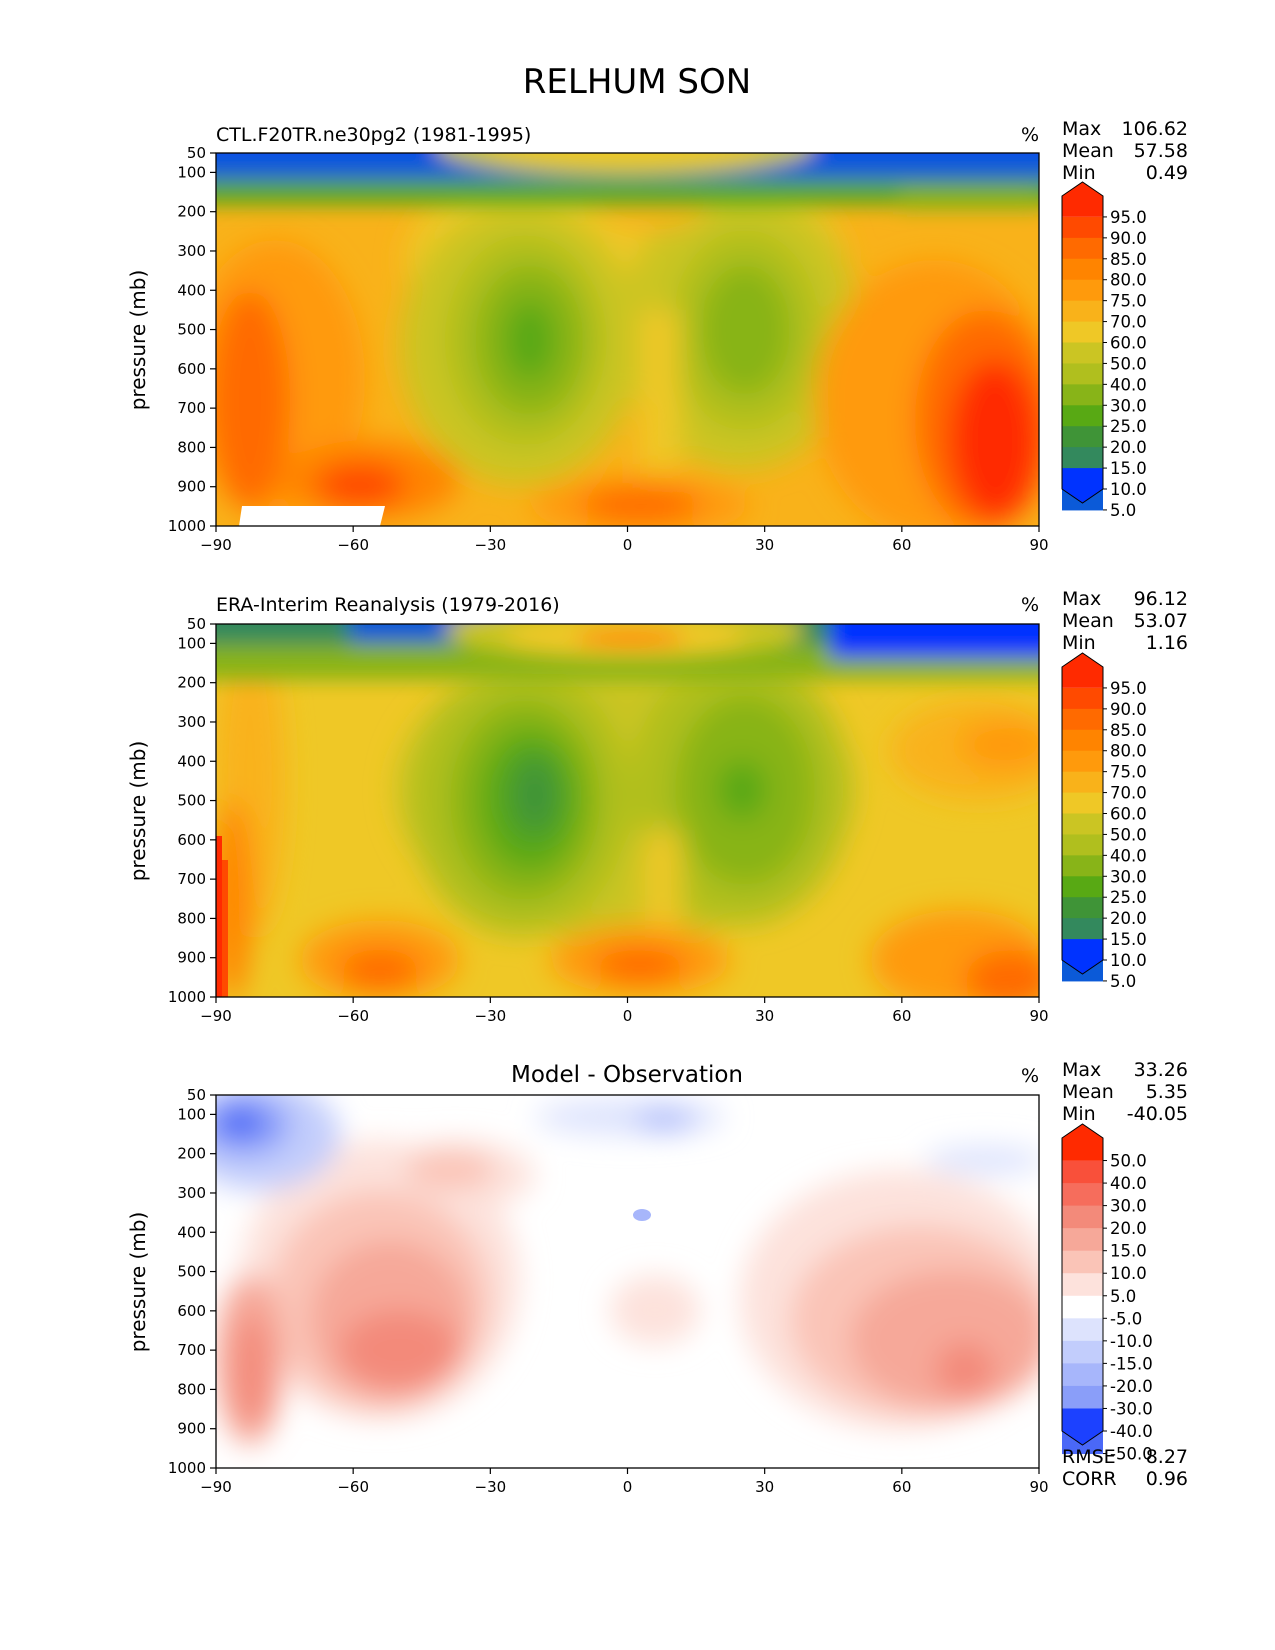  Describe the element at coordinates (764, 1016) in the screenshot. I see `x-tick-label: 30` at that location.